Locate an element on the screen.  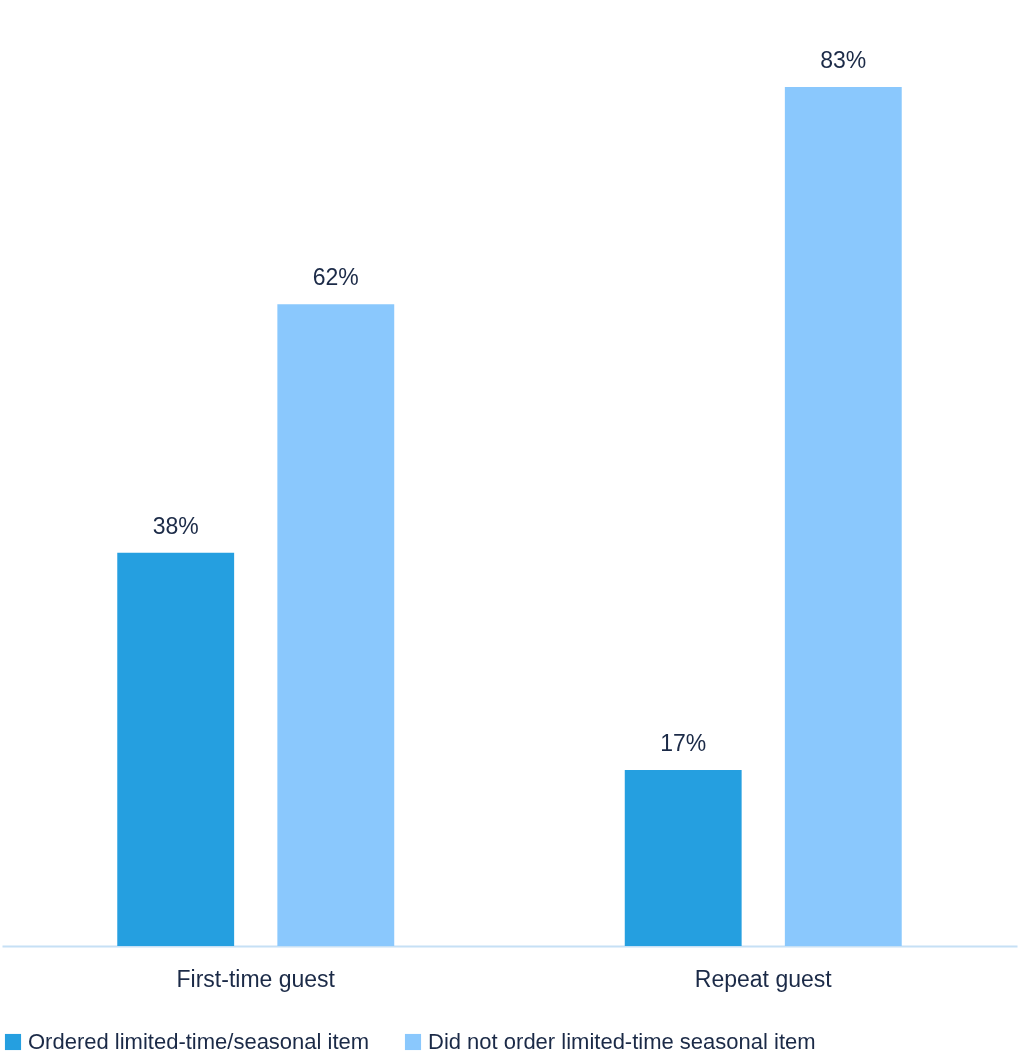
data-label: 38% is located at coordinates (175, 525).